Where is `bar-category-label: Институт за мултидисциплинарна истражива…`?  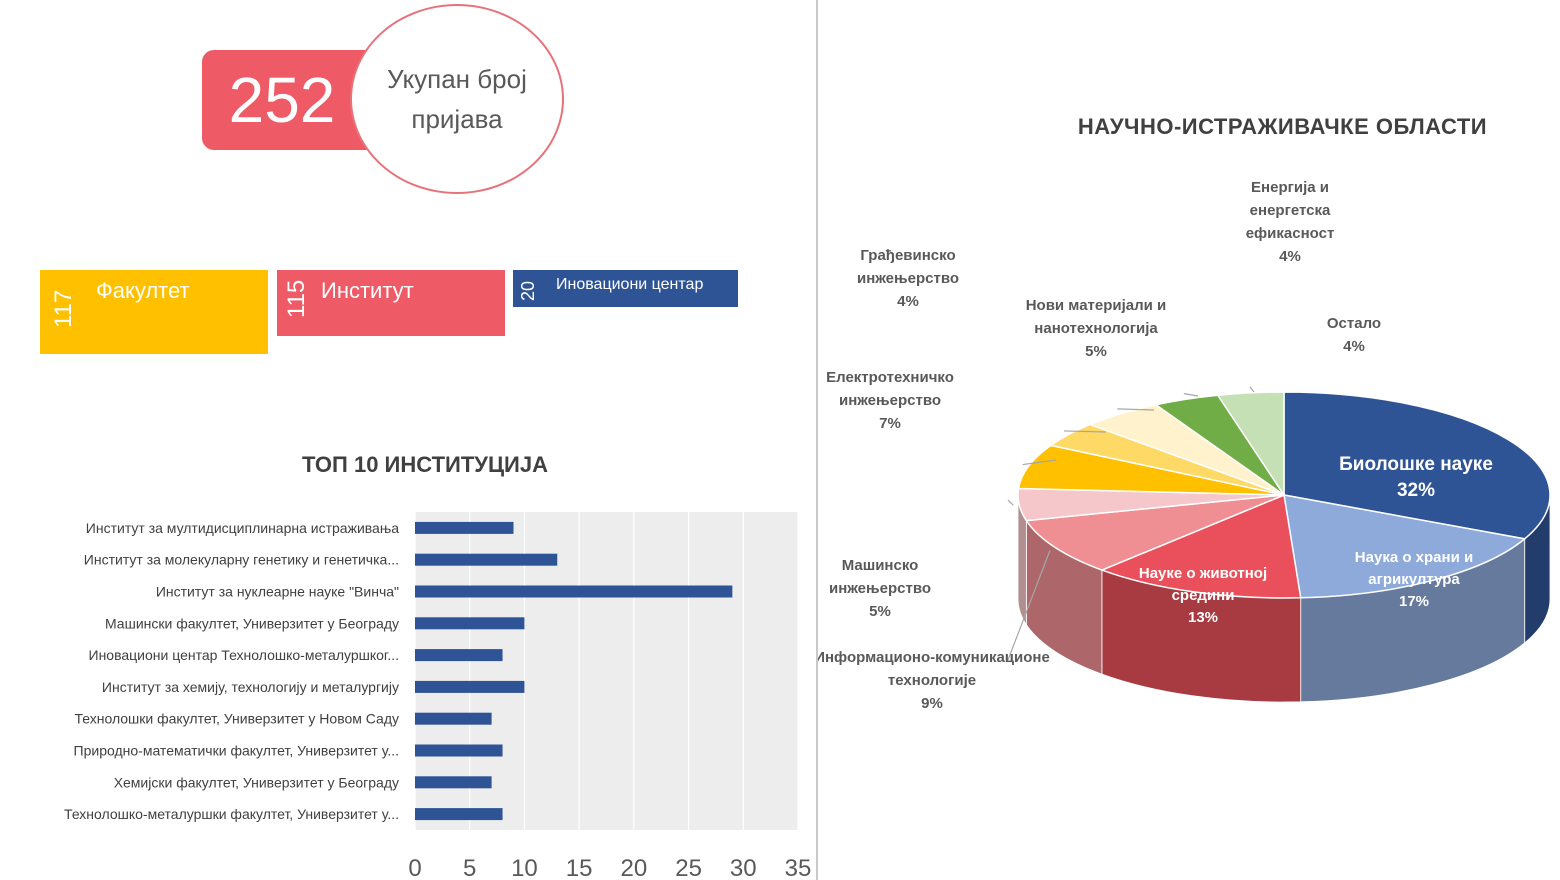 bar-category-label: Институт за мултидисциплинарна истражива… is located at coordinates (242, 528).